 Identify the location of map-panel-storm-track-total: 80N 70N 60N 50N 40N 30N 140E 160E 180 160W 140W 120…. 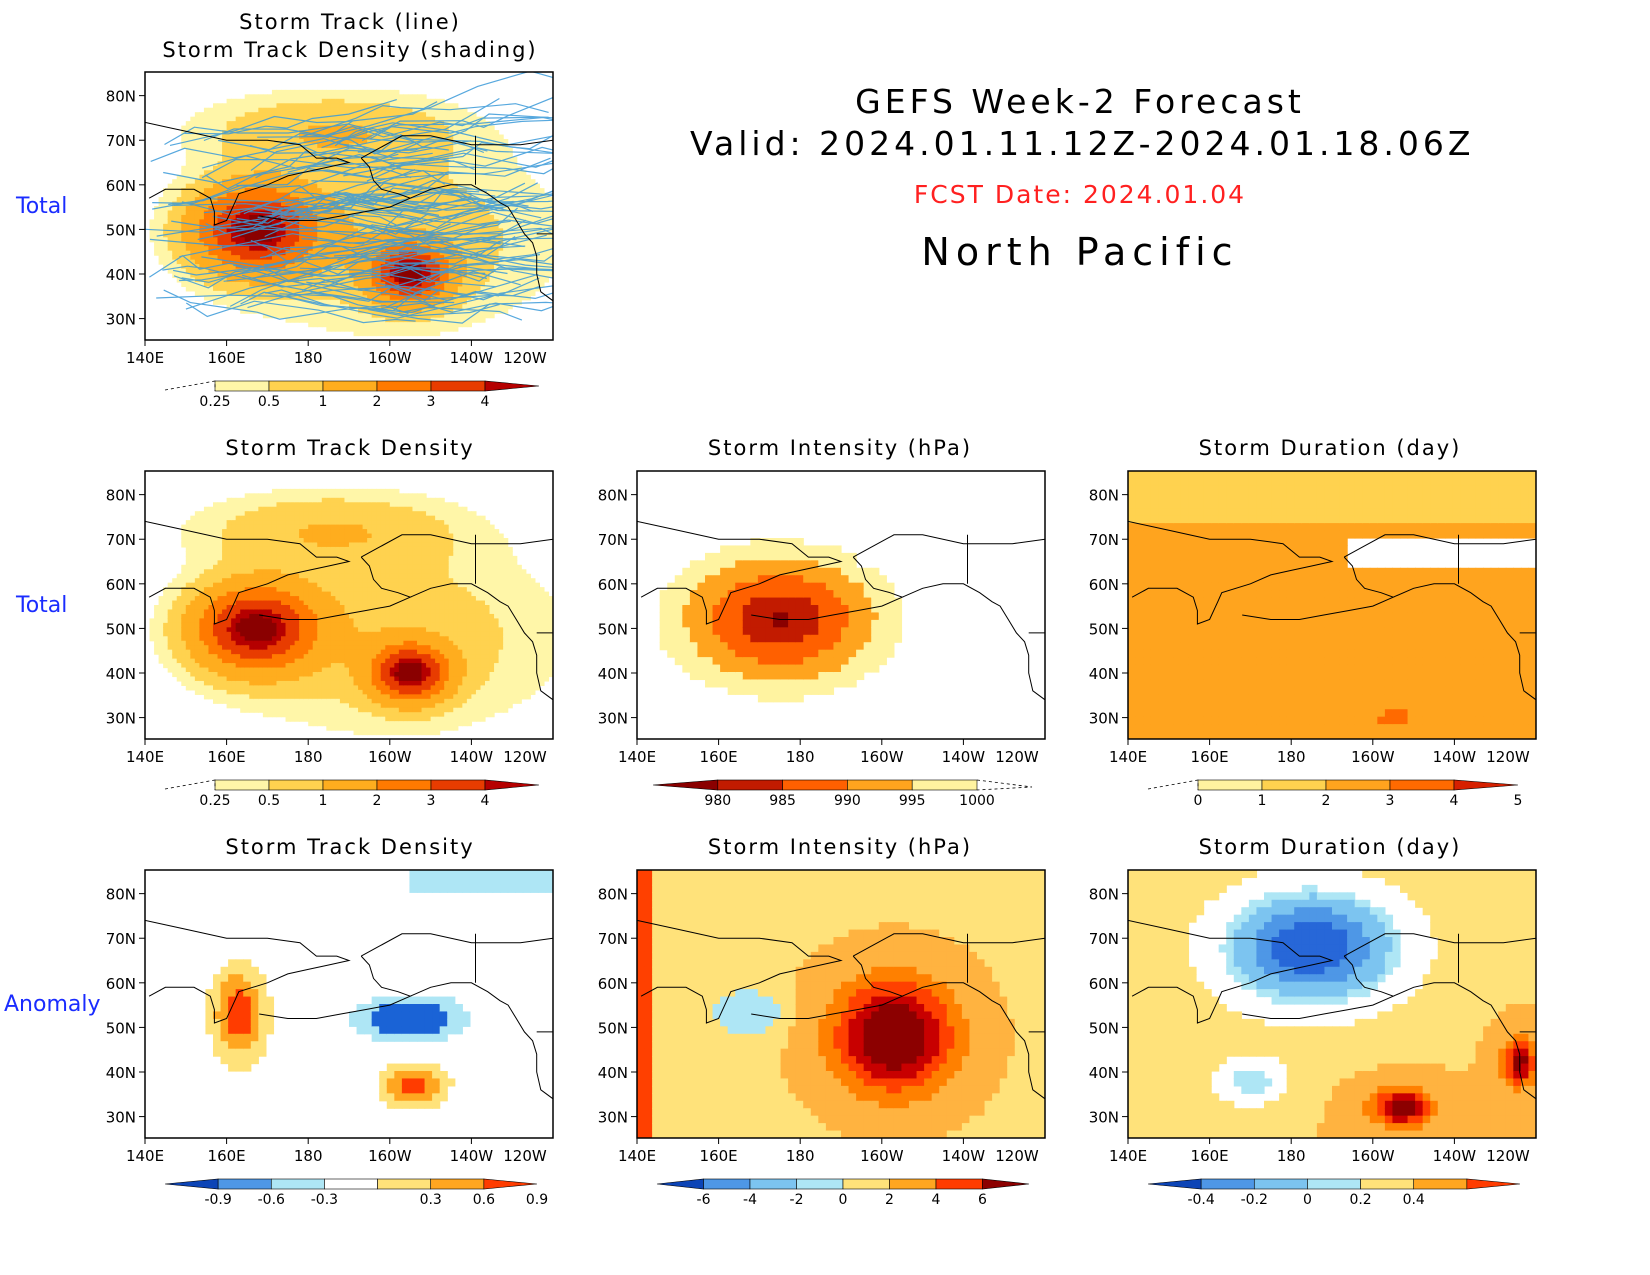
(330, 219).